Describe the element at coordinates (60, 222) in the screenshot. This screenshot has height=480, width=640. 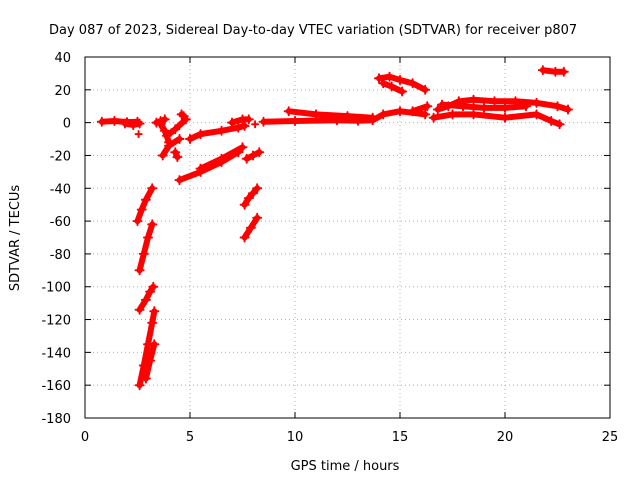
I see `y-tick-label: -60` at that location.